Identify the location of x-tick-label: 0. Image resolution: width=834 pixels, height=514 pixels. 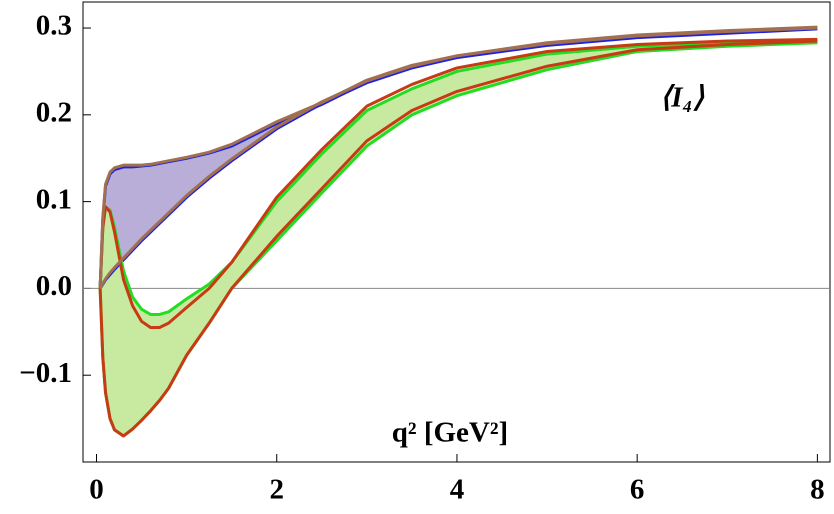
(96, 490).